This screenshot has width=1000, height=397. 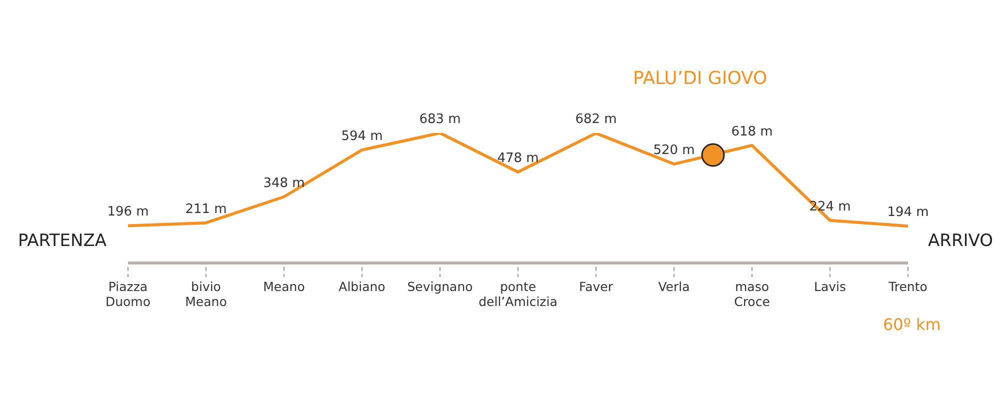 What do you see at coordinates (596, 286) in the screenshot?
I see `x-tick-label: Faver` at bounding box center [596, 286].